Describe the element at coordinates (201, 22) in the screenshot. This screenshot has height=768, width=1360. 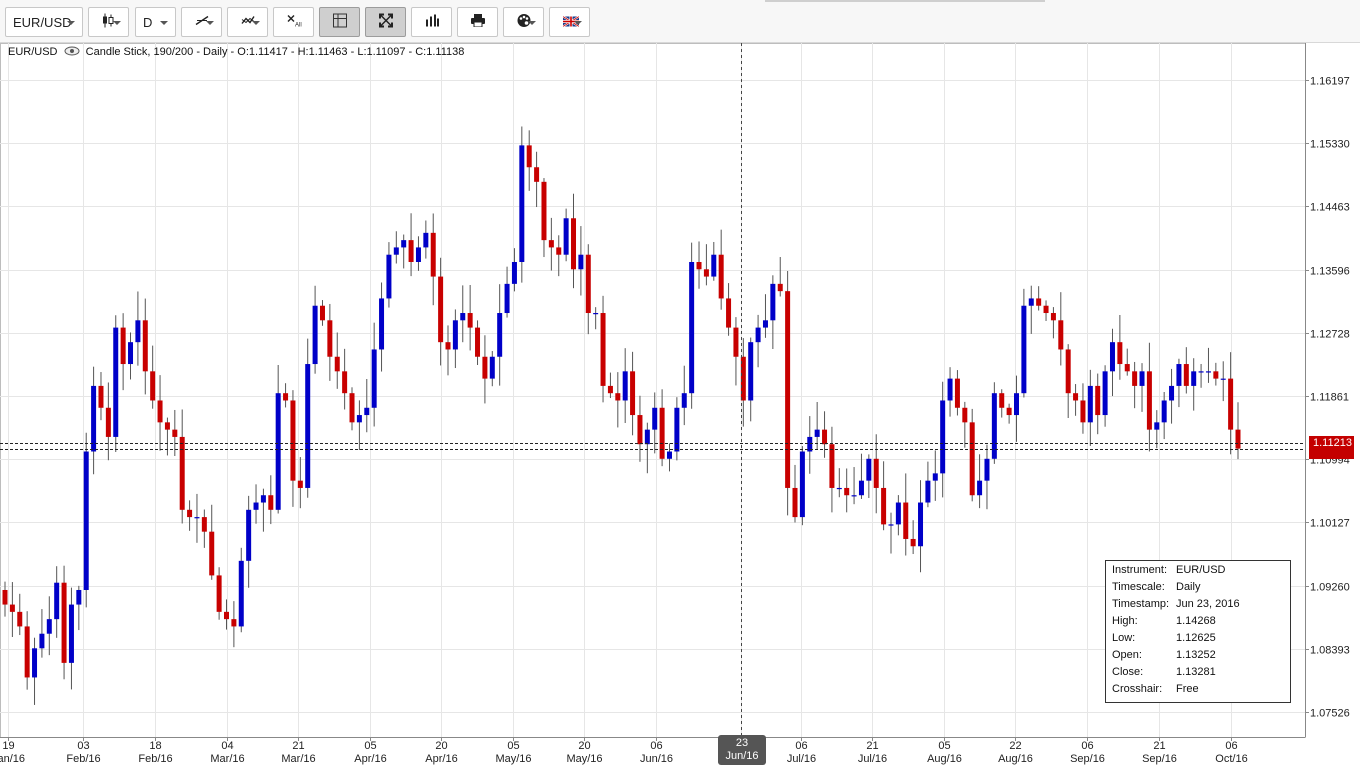
I see `drawing-tools-button` at that location.